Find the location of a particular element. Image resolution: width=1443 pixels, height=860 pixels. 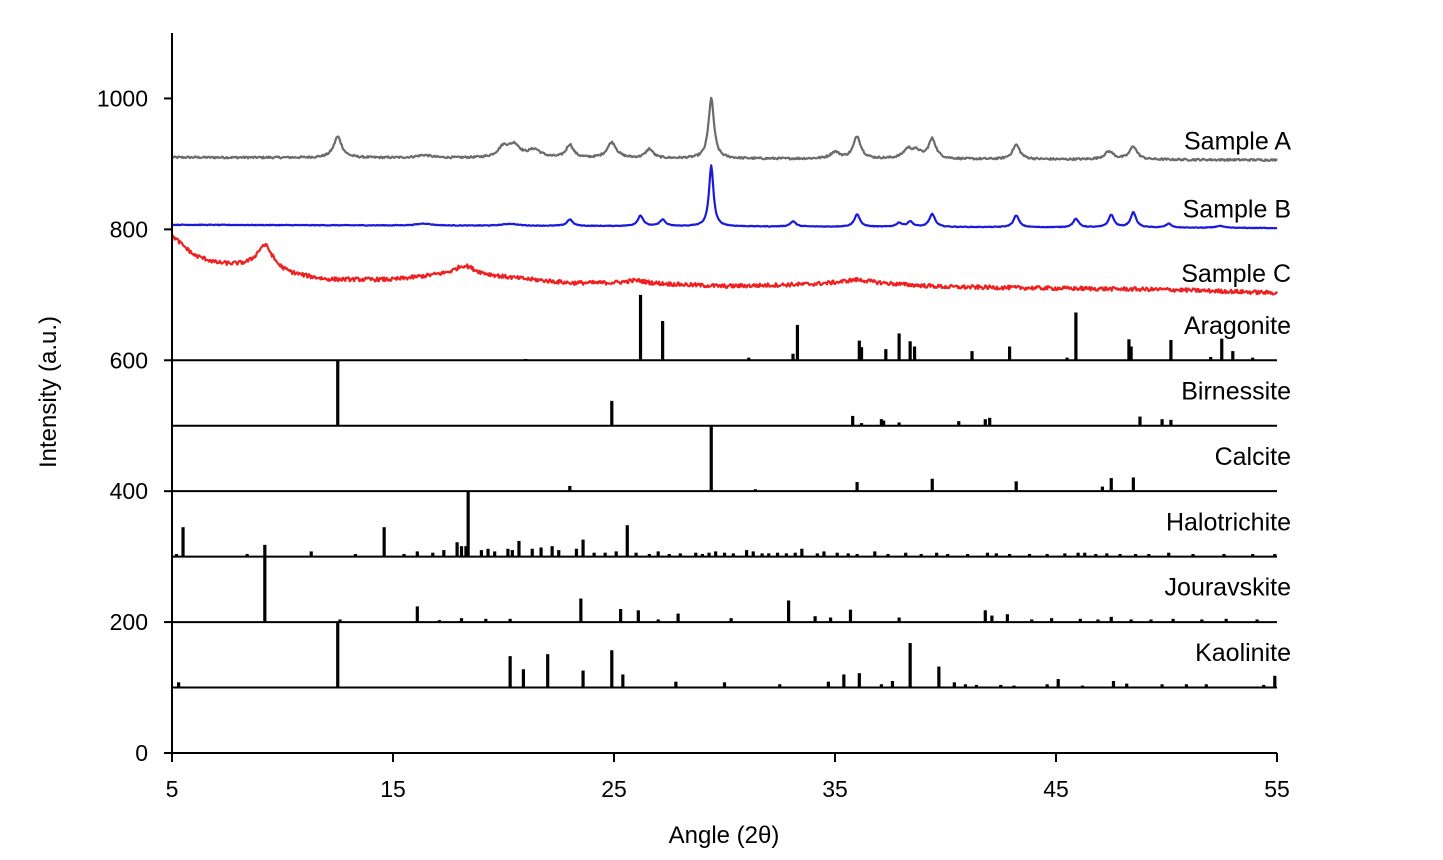

series-label-kaolinite: Kaolinite is located at coordinates (1243, 653).